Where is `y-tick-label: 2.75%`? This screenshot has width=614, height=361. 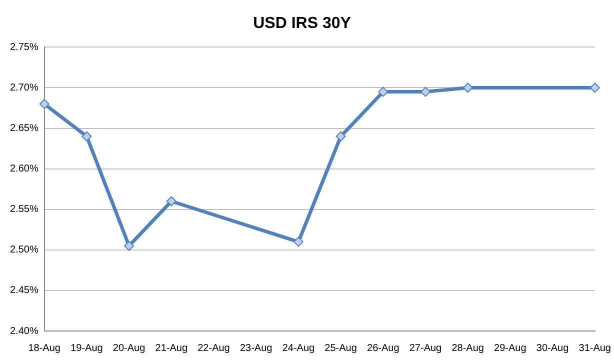
y-tick-label: 2.75% is located at coordinates (24, 47).